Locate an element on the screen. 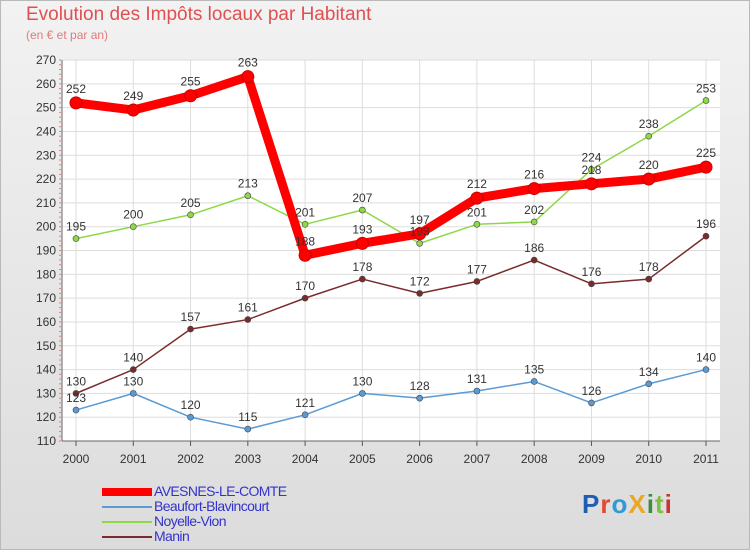 Image resolution: width=750 pixels, height=550 pixels. data-label: 120 is located at coordinates (191, 405).